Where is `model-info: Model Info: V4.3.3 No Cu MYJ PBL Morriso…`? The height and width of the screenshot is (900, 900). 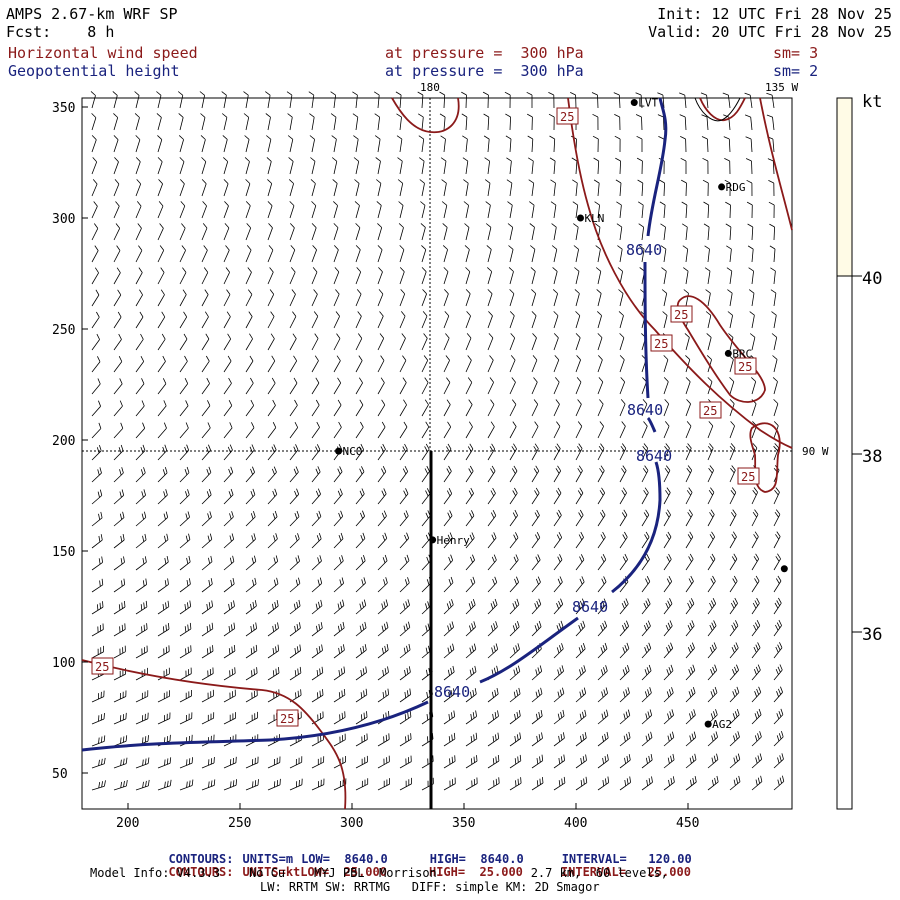 model-info: Model Info: V4.3.3 No Cu MYJ PBL Morriso… is located at coordinates (379, 873).